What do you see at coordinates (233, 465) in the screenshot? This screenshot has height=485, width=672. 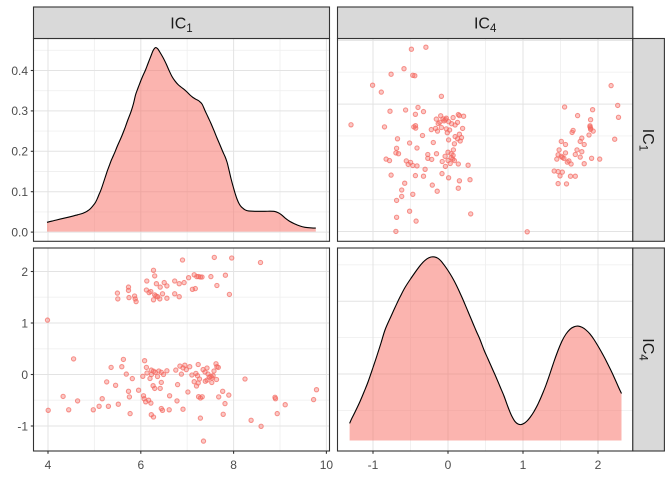 I see `svg-text: 8` at bounding box center [233, 465].